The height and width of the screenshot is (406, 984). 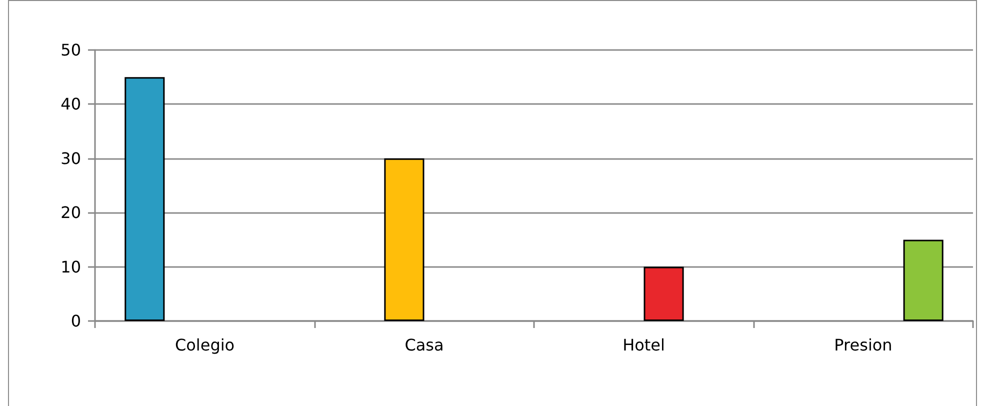 What do you see at coordinates (643, 345) in the screenshot?
I see `x-tick-label: Hotel` at bounding box center [643, 345].